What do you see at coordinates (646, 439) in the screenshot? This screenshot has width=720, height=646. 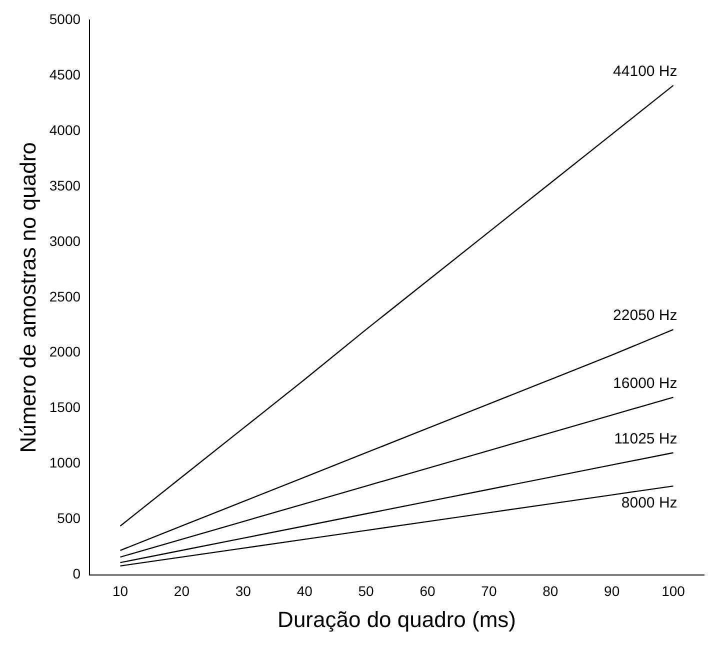 I see `series-label: 11025 Hz` at bounding box center [646, 439].